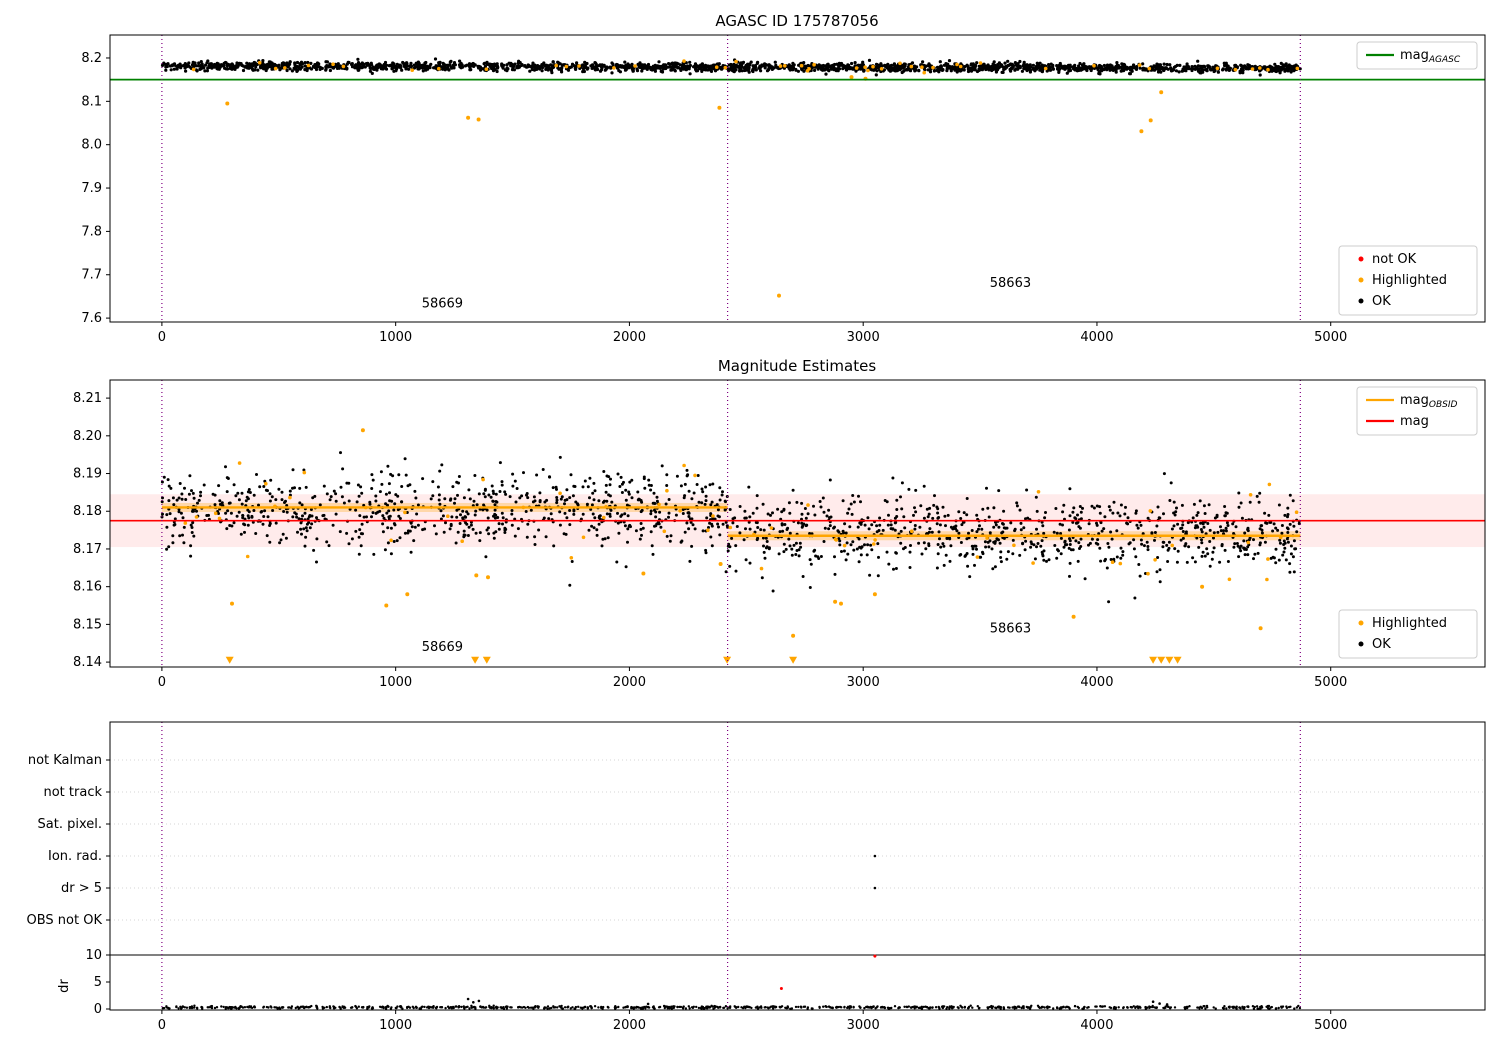 The width and height of the screenshot is (1500, 1055). I want to click on y-axis-ticks: 7.6 7.7 7.8 7.9 8.0 8.1 8.2, so click(95, 188).